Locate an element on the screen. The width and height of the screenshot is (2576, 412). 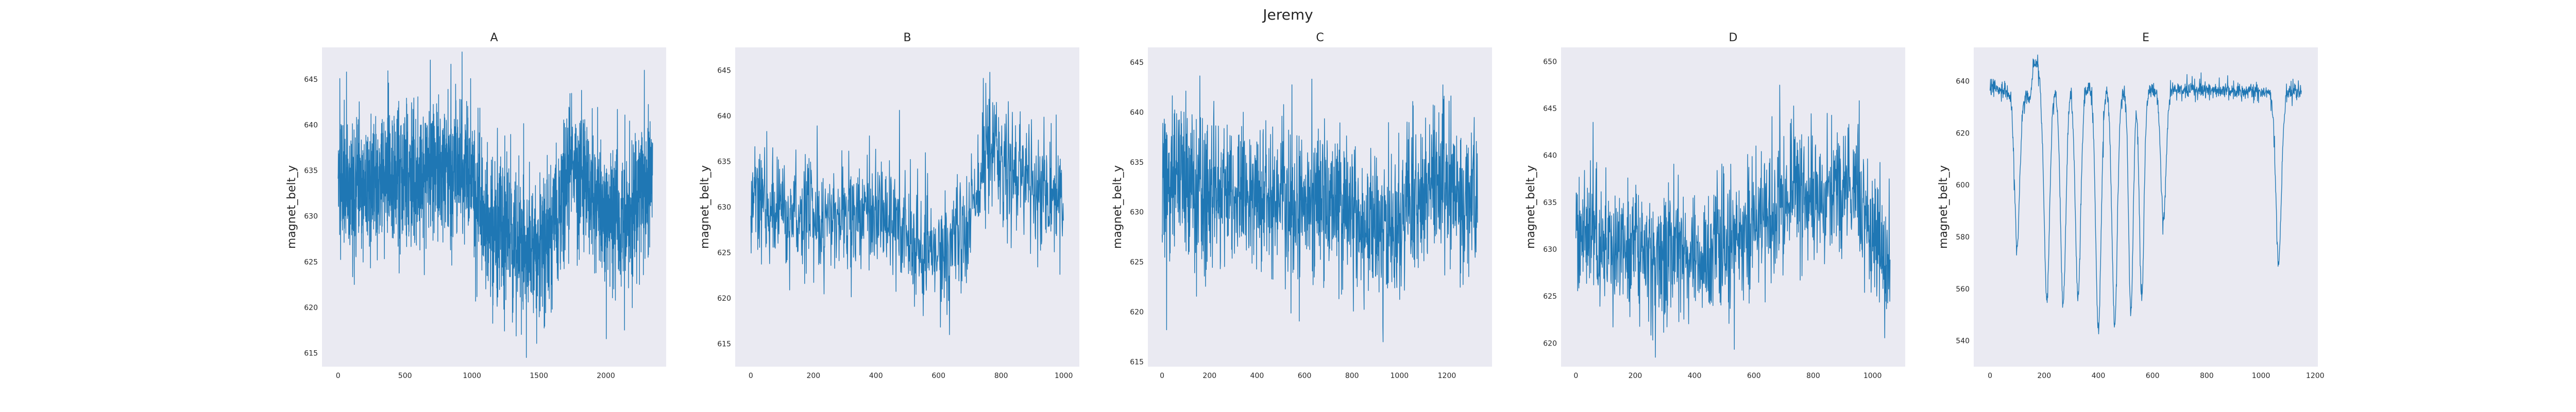
subplot-title: B is located at coordinates (907, 37).